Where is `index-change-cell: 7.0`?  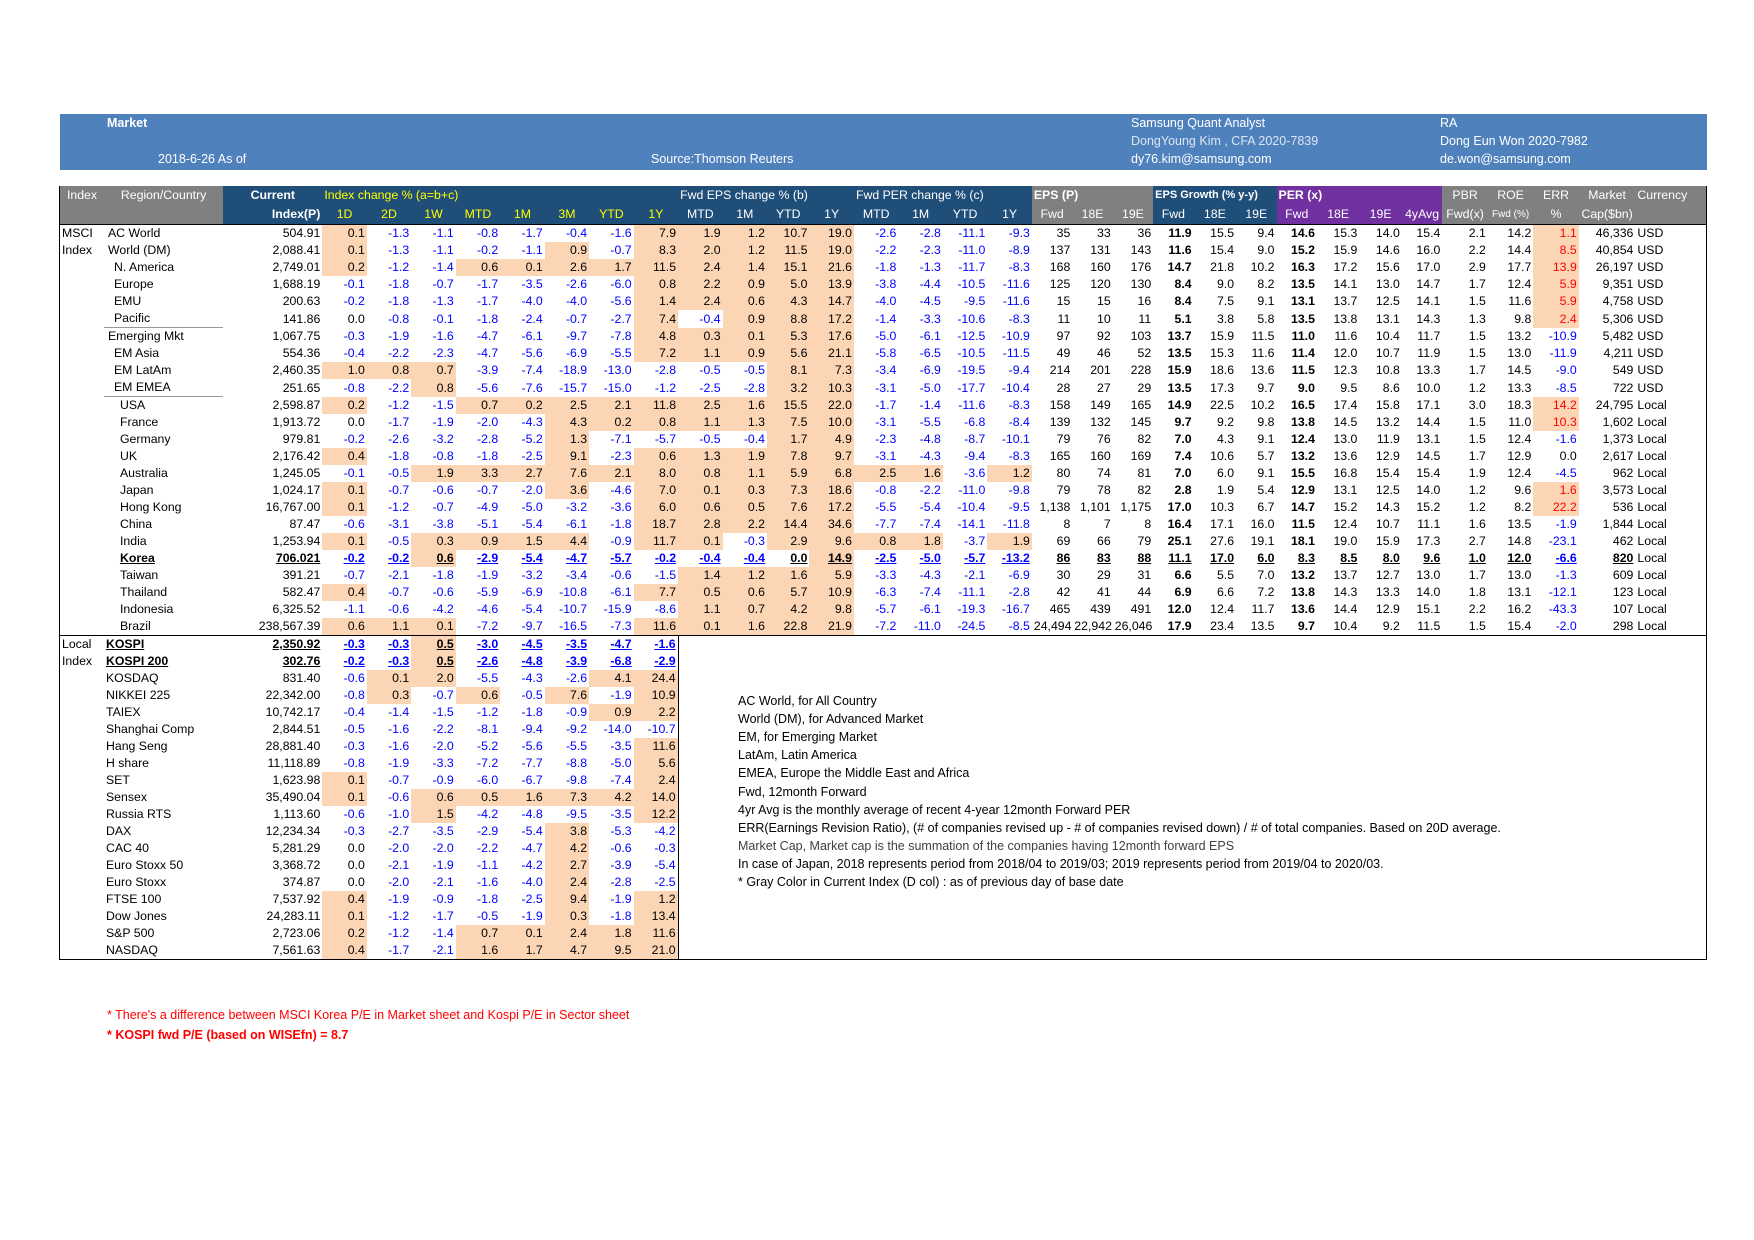 index-change-cell: 7.0 is located at coordinates (656, 490).